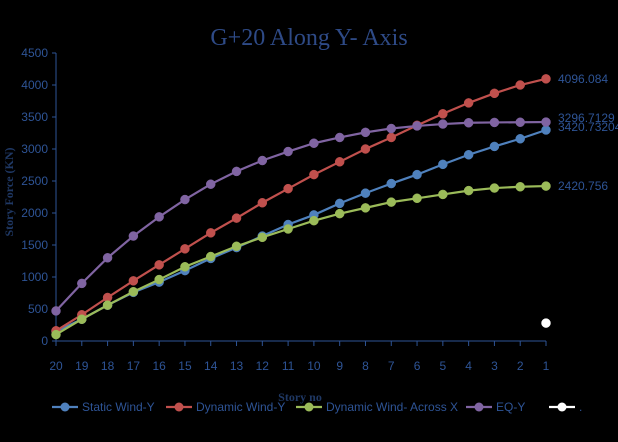 The width and height of the screenshot is (618, 442). Describe the element at coordinates (118, 407) in the screenshot. I see `legend-label: Static Wind-Y` at that location.